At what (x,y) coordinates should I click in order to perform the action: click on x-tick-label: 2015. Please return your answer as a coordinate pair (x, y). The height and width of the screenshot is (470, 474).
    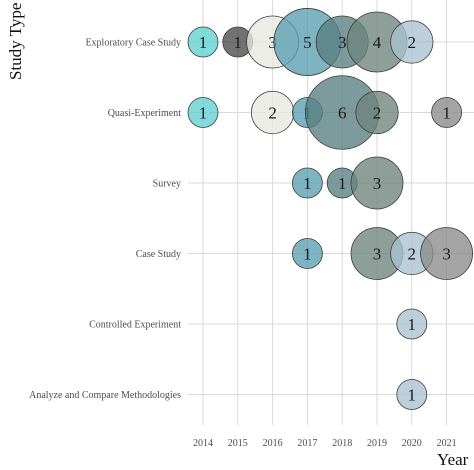
    Looking at the image, I should click on (238, 443).